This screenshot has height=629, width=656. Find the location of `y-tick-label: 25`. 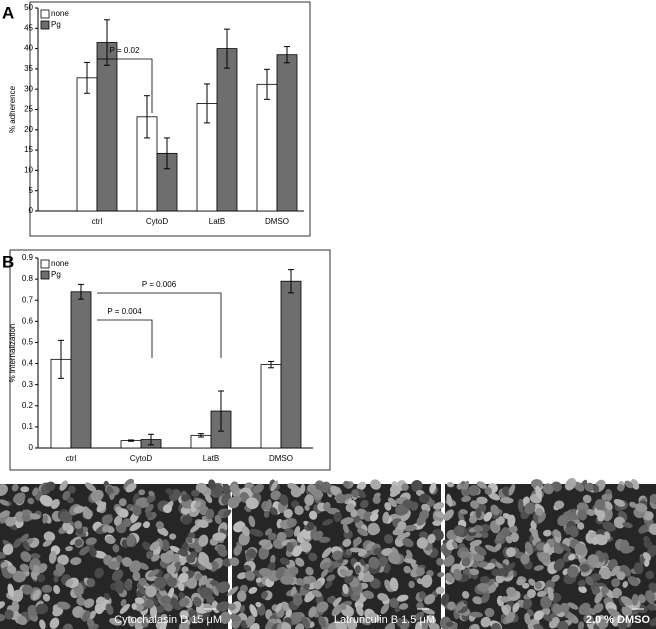

y-tick-label: 25 is located at coordinates (28, 109).